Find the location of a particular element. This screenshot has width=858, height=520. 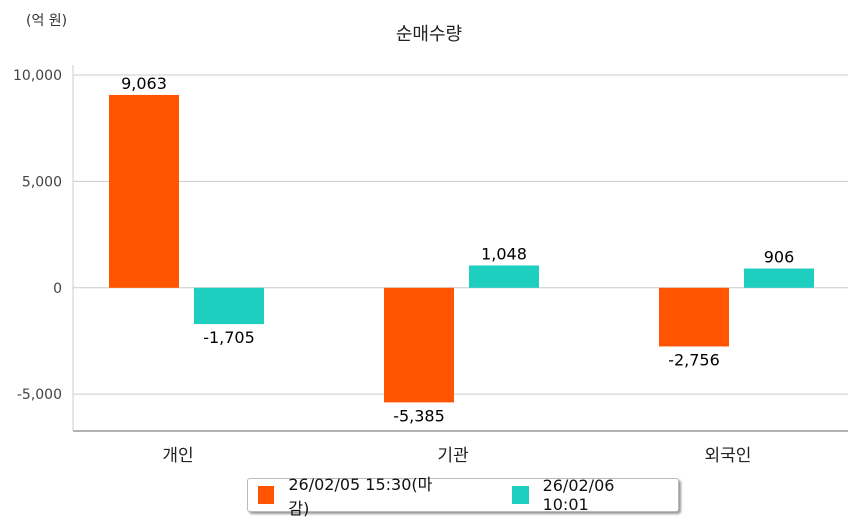

legend-item-1: 26/02/06 10:01 is located at coordinates (578, 495).